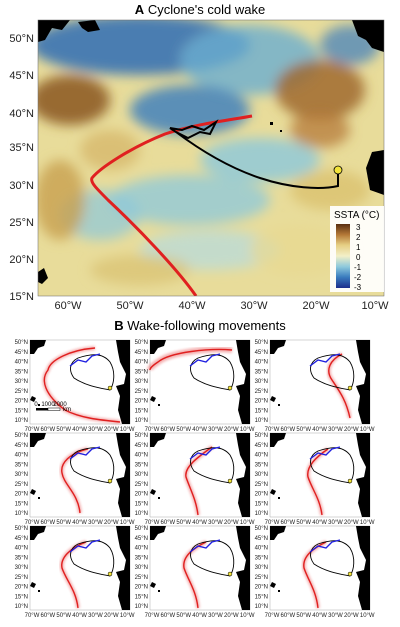 This screenshot has width=400, height=627. I want to click on svg-text: 10°W, so click(375, 306).